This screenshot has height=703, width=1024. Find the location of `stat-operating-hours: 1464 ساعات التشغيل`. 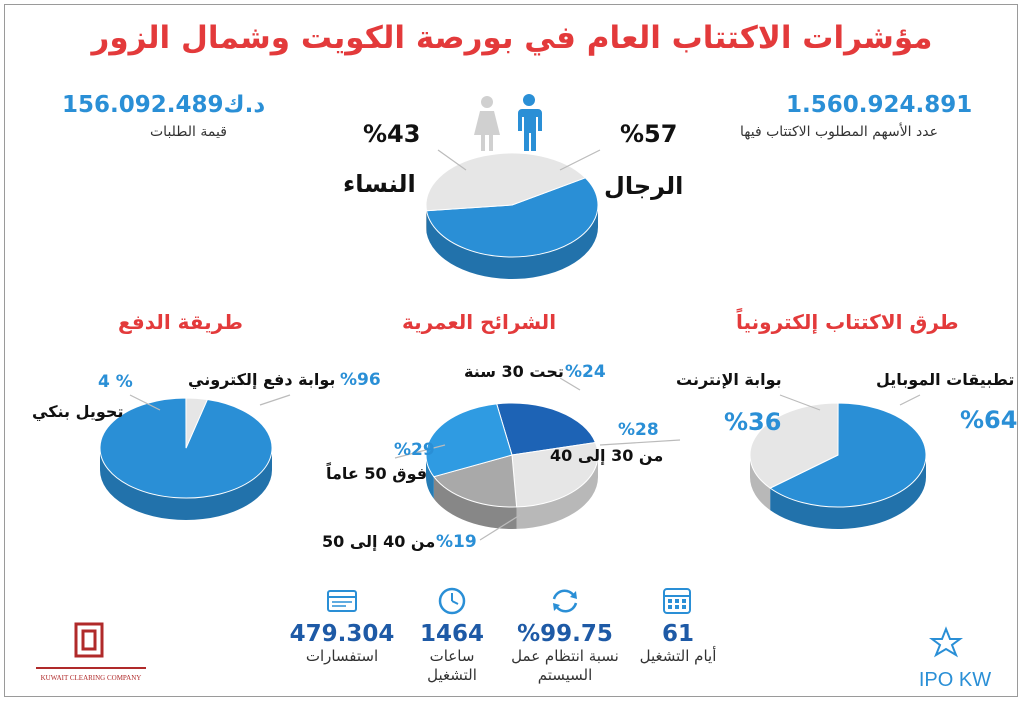

stat-operating-hours: 1464 ساعات التشغيل is located at coordinates (452, 635).